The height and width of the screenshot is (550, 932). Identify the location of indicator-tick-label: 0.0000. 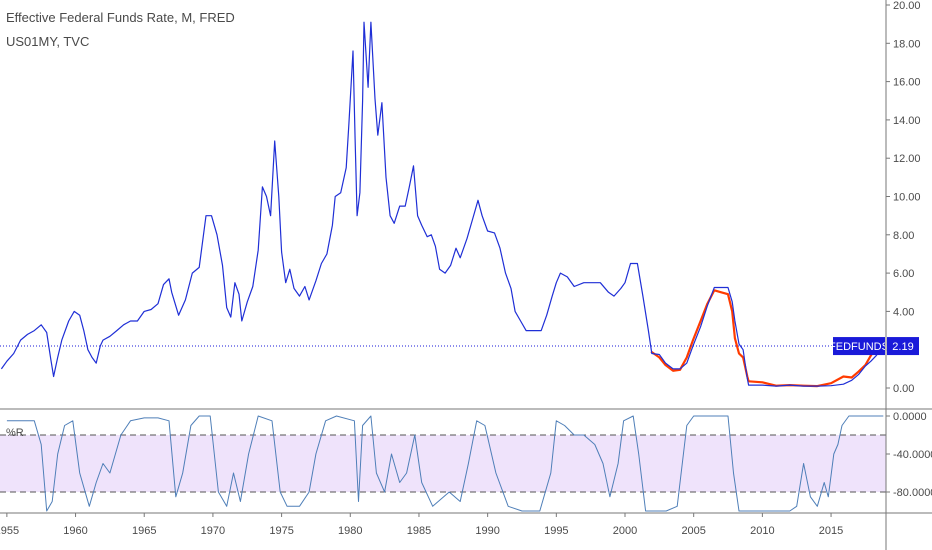
(910, 417).